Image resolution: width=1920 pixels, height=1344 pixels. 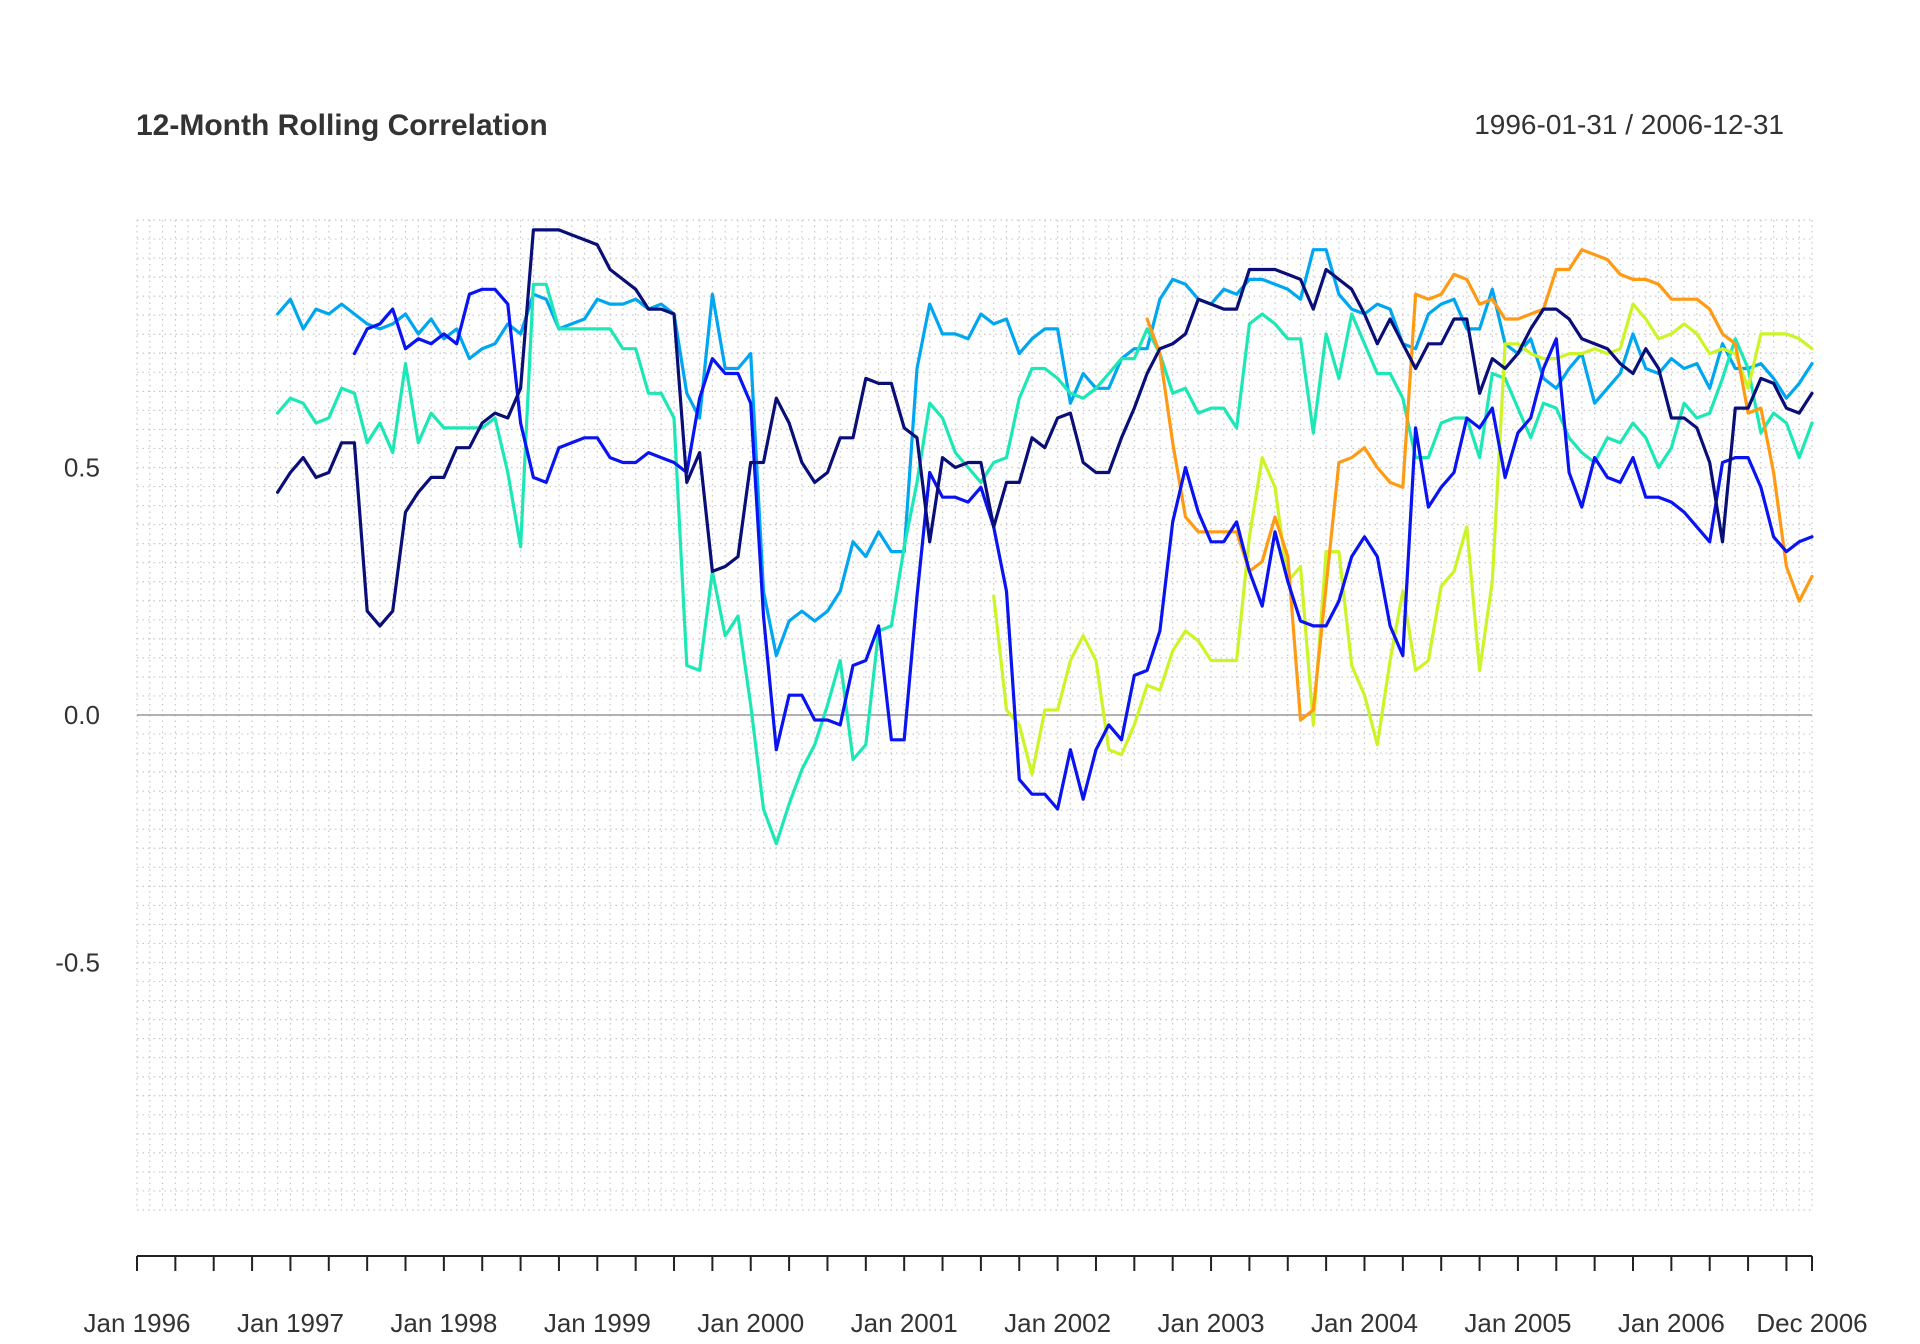 What do you see at coordinates (82, 715) in the screenshot?
I see `y-tick-label: 0.0` at bounding box center [82, 715].